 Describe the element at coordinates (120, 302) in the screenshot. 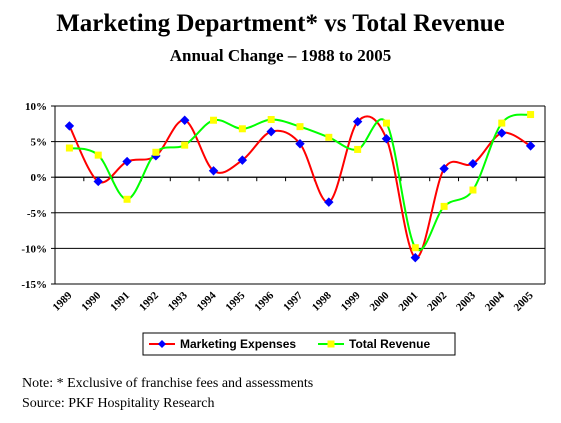

I see `x-tick-label: 1991` at that location.